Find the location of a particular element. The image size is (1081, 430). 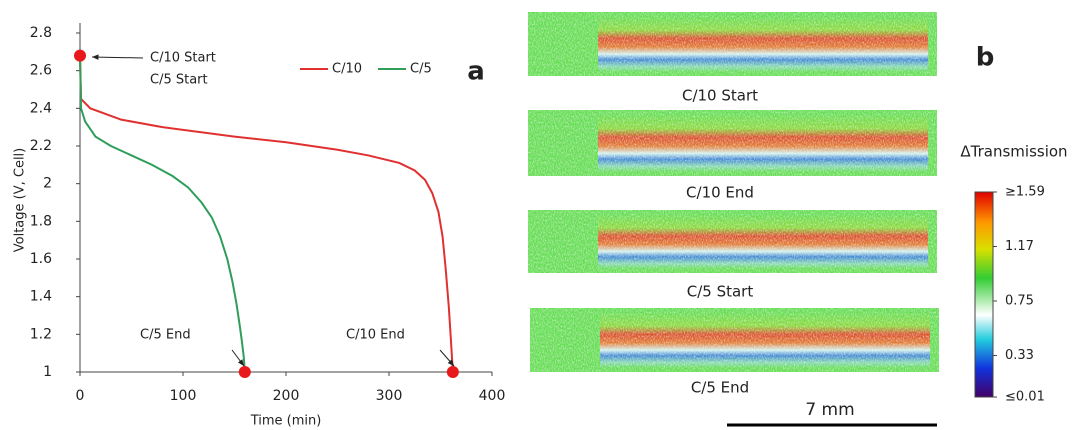

colorbar-tick-label: 0.33 is located at coordinates (1019, 355).